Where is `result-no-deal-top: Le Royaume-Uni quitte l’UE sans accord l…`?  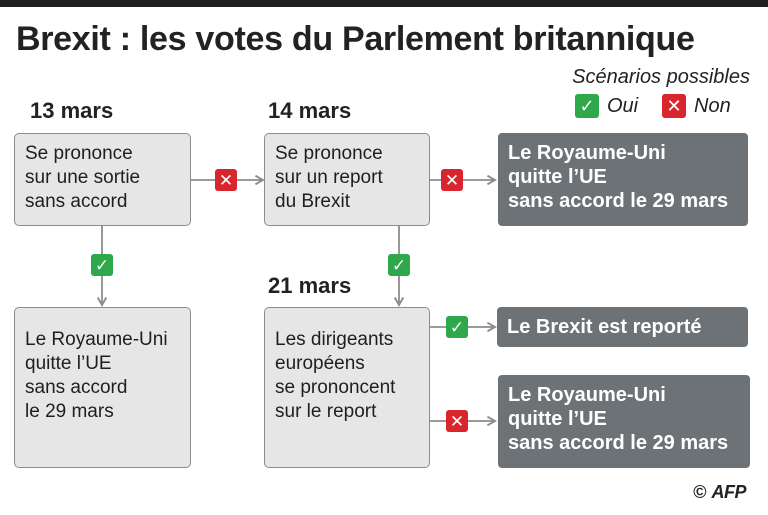 result-no-deal-top: Le Royaume-Uni quitte l’UE sans accord l… is located at coordinates (623, 179).